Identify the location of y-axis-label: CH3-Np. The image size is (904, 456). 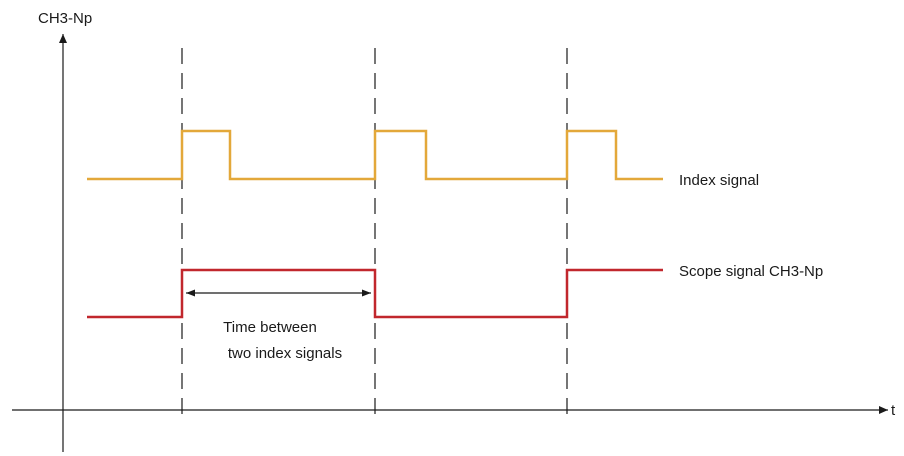
(65, 18).